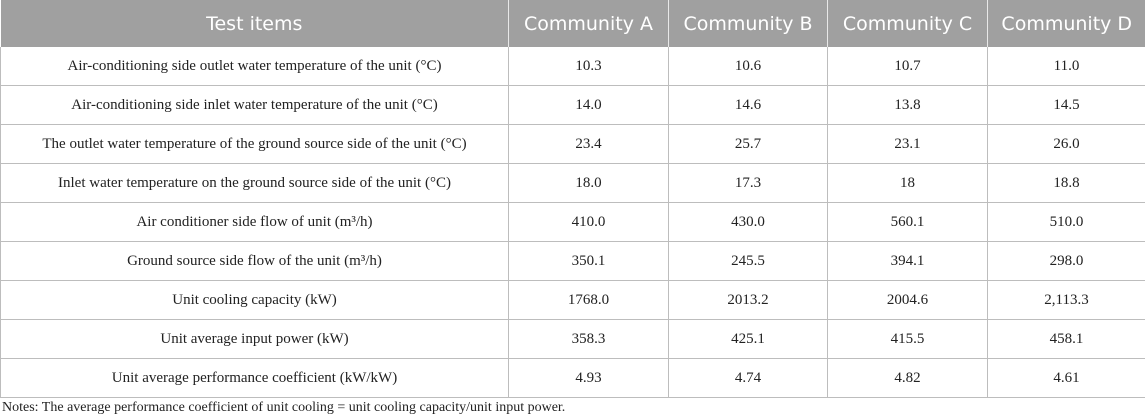 This screenshot has height=419, width=1145. I want to click on cell-community-c: 23.1, so click(907, 144).